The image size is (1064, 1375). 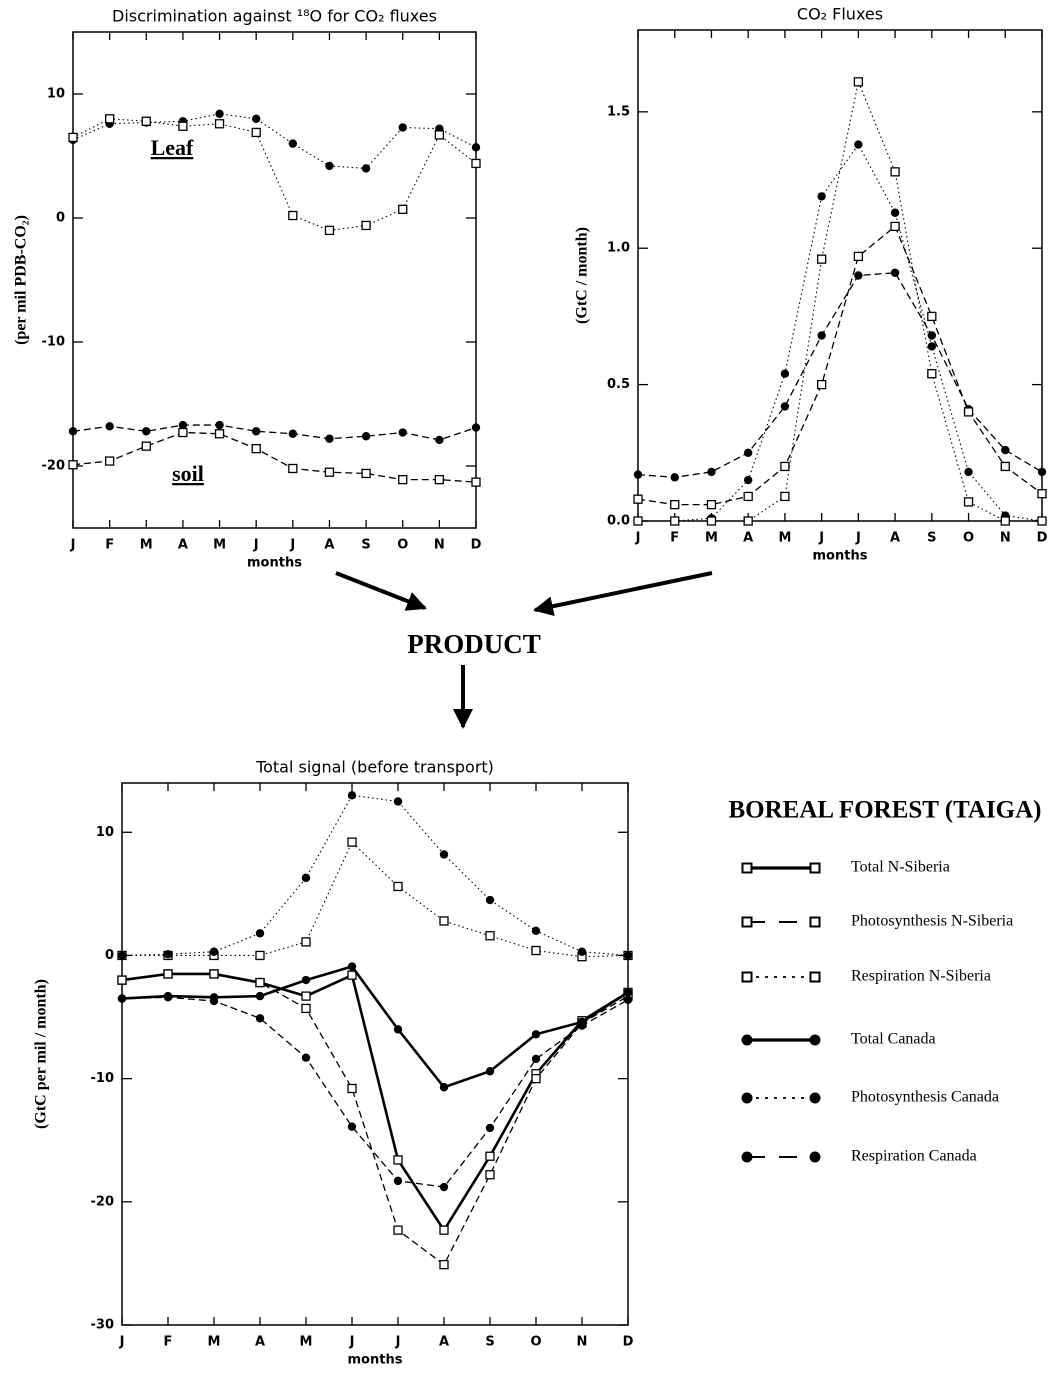 I want to click on legend-label: Photosynthesis N-Siberia, so click(x=932, y=921).